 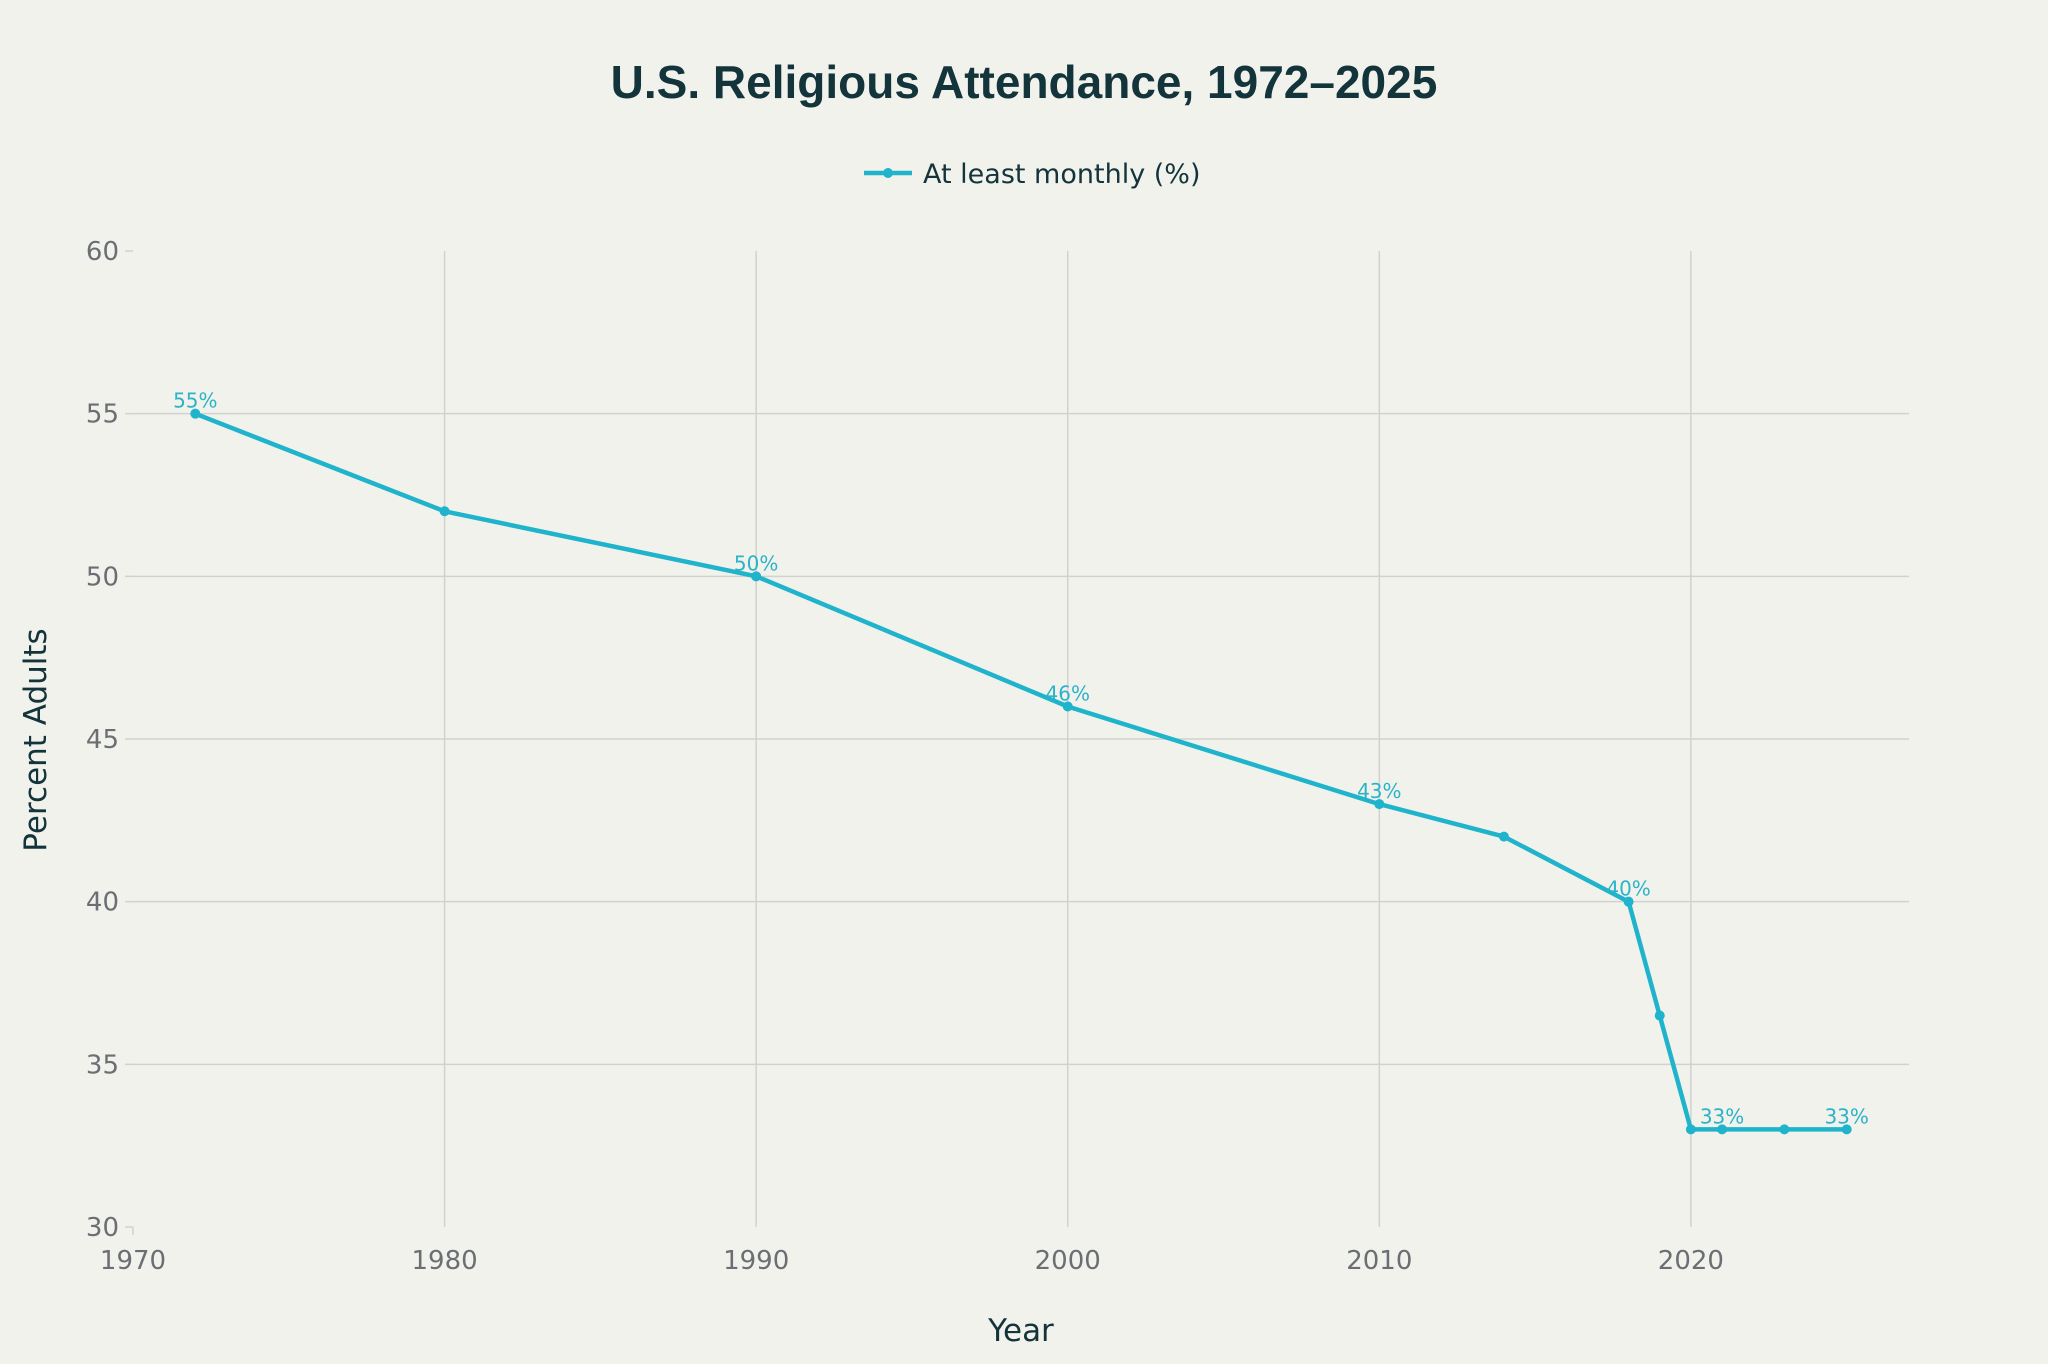 What do you see at coordinates (102, 1065) in the screenshot?
I see `y-tick-label: 35` at bounding box center [102, 1065].